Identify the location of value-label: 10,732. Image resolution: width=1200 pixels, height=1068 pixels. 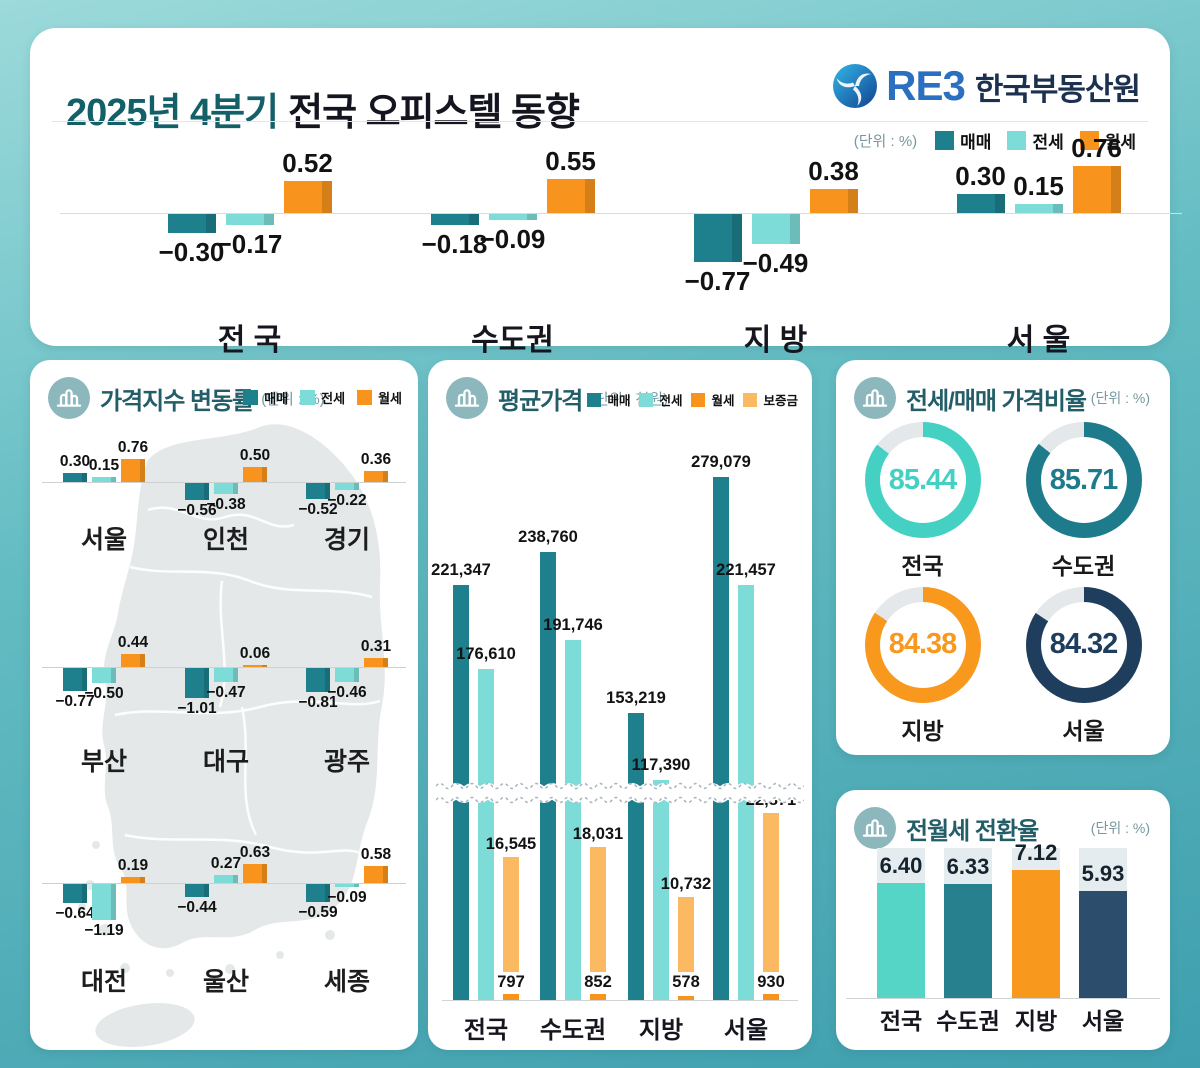
(686, 884).